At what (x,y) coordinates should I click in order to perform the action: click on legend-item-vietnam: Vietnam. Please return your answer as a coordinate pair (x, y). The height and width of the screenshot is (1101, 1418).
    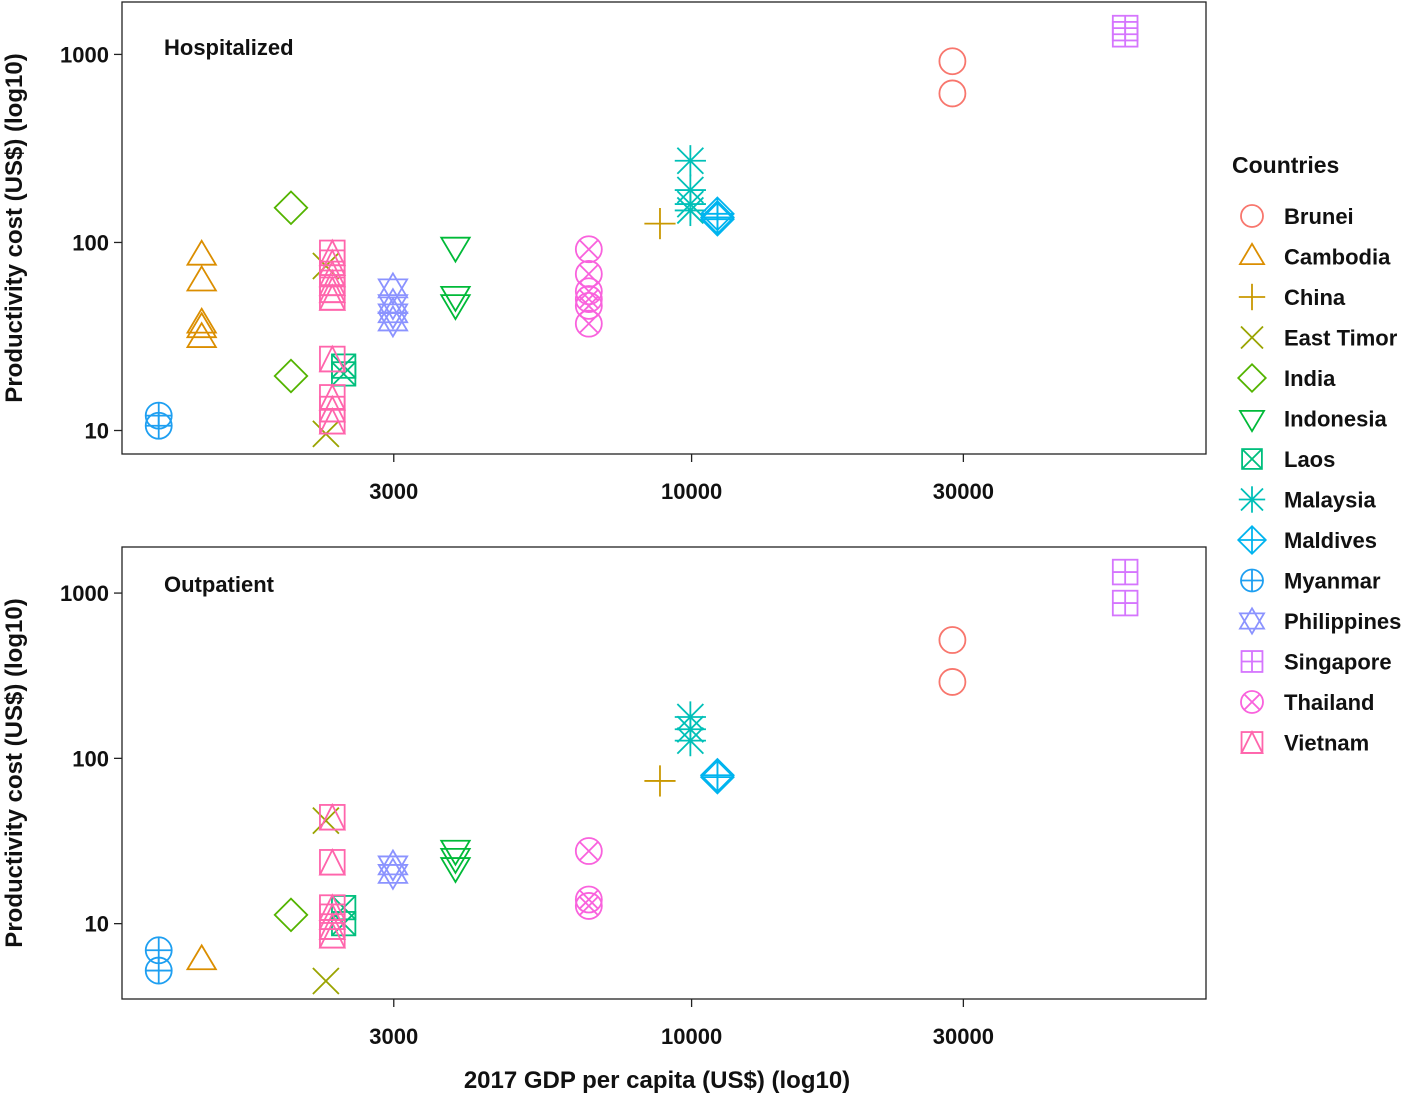
    Looking at the image, I should click on (1304, 743).